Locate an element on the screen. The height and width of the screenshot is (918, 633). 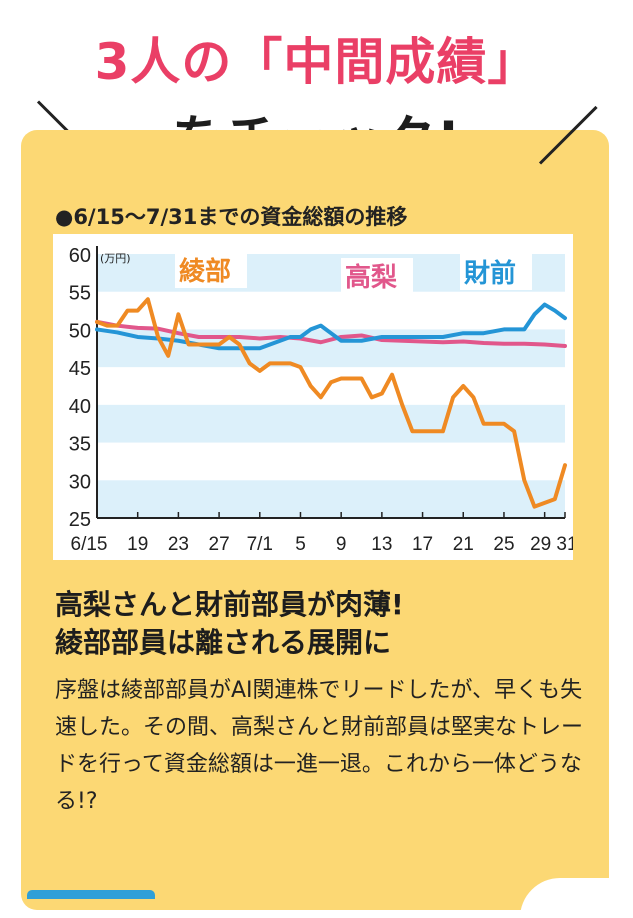
x-tick-label: 19 is located at coordinates (137, 544).